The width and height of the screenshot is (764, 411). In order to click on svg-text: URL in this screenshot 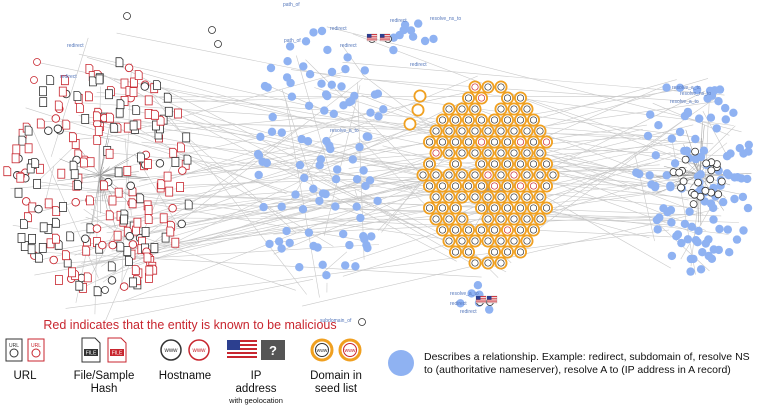, I will do `click(14, 346)`.